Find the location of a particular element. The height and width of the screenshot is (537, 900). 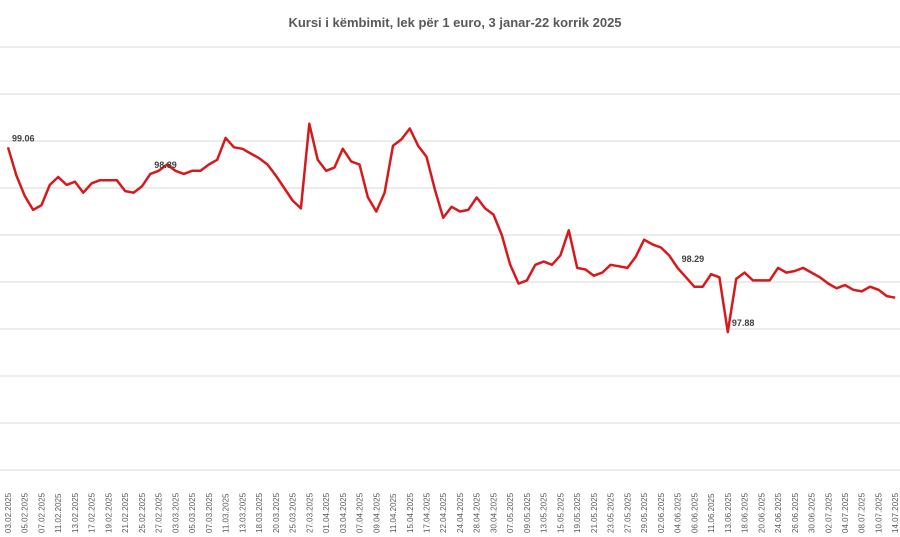

x-tick-label: 15.04.2025 is located at coordinates (410, 512).